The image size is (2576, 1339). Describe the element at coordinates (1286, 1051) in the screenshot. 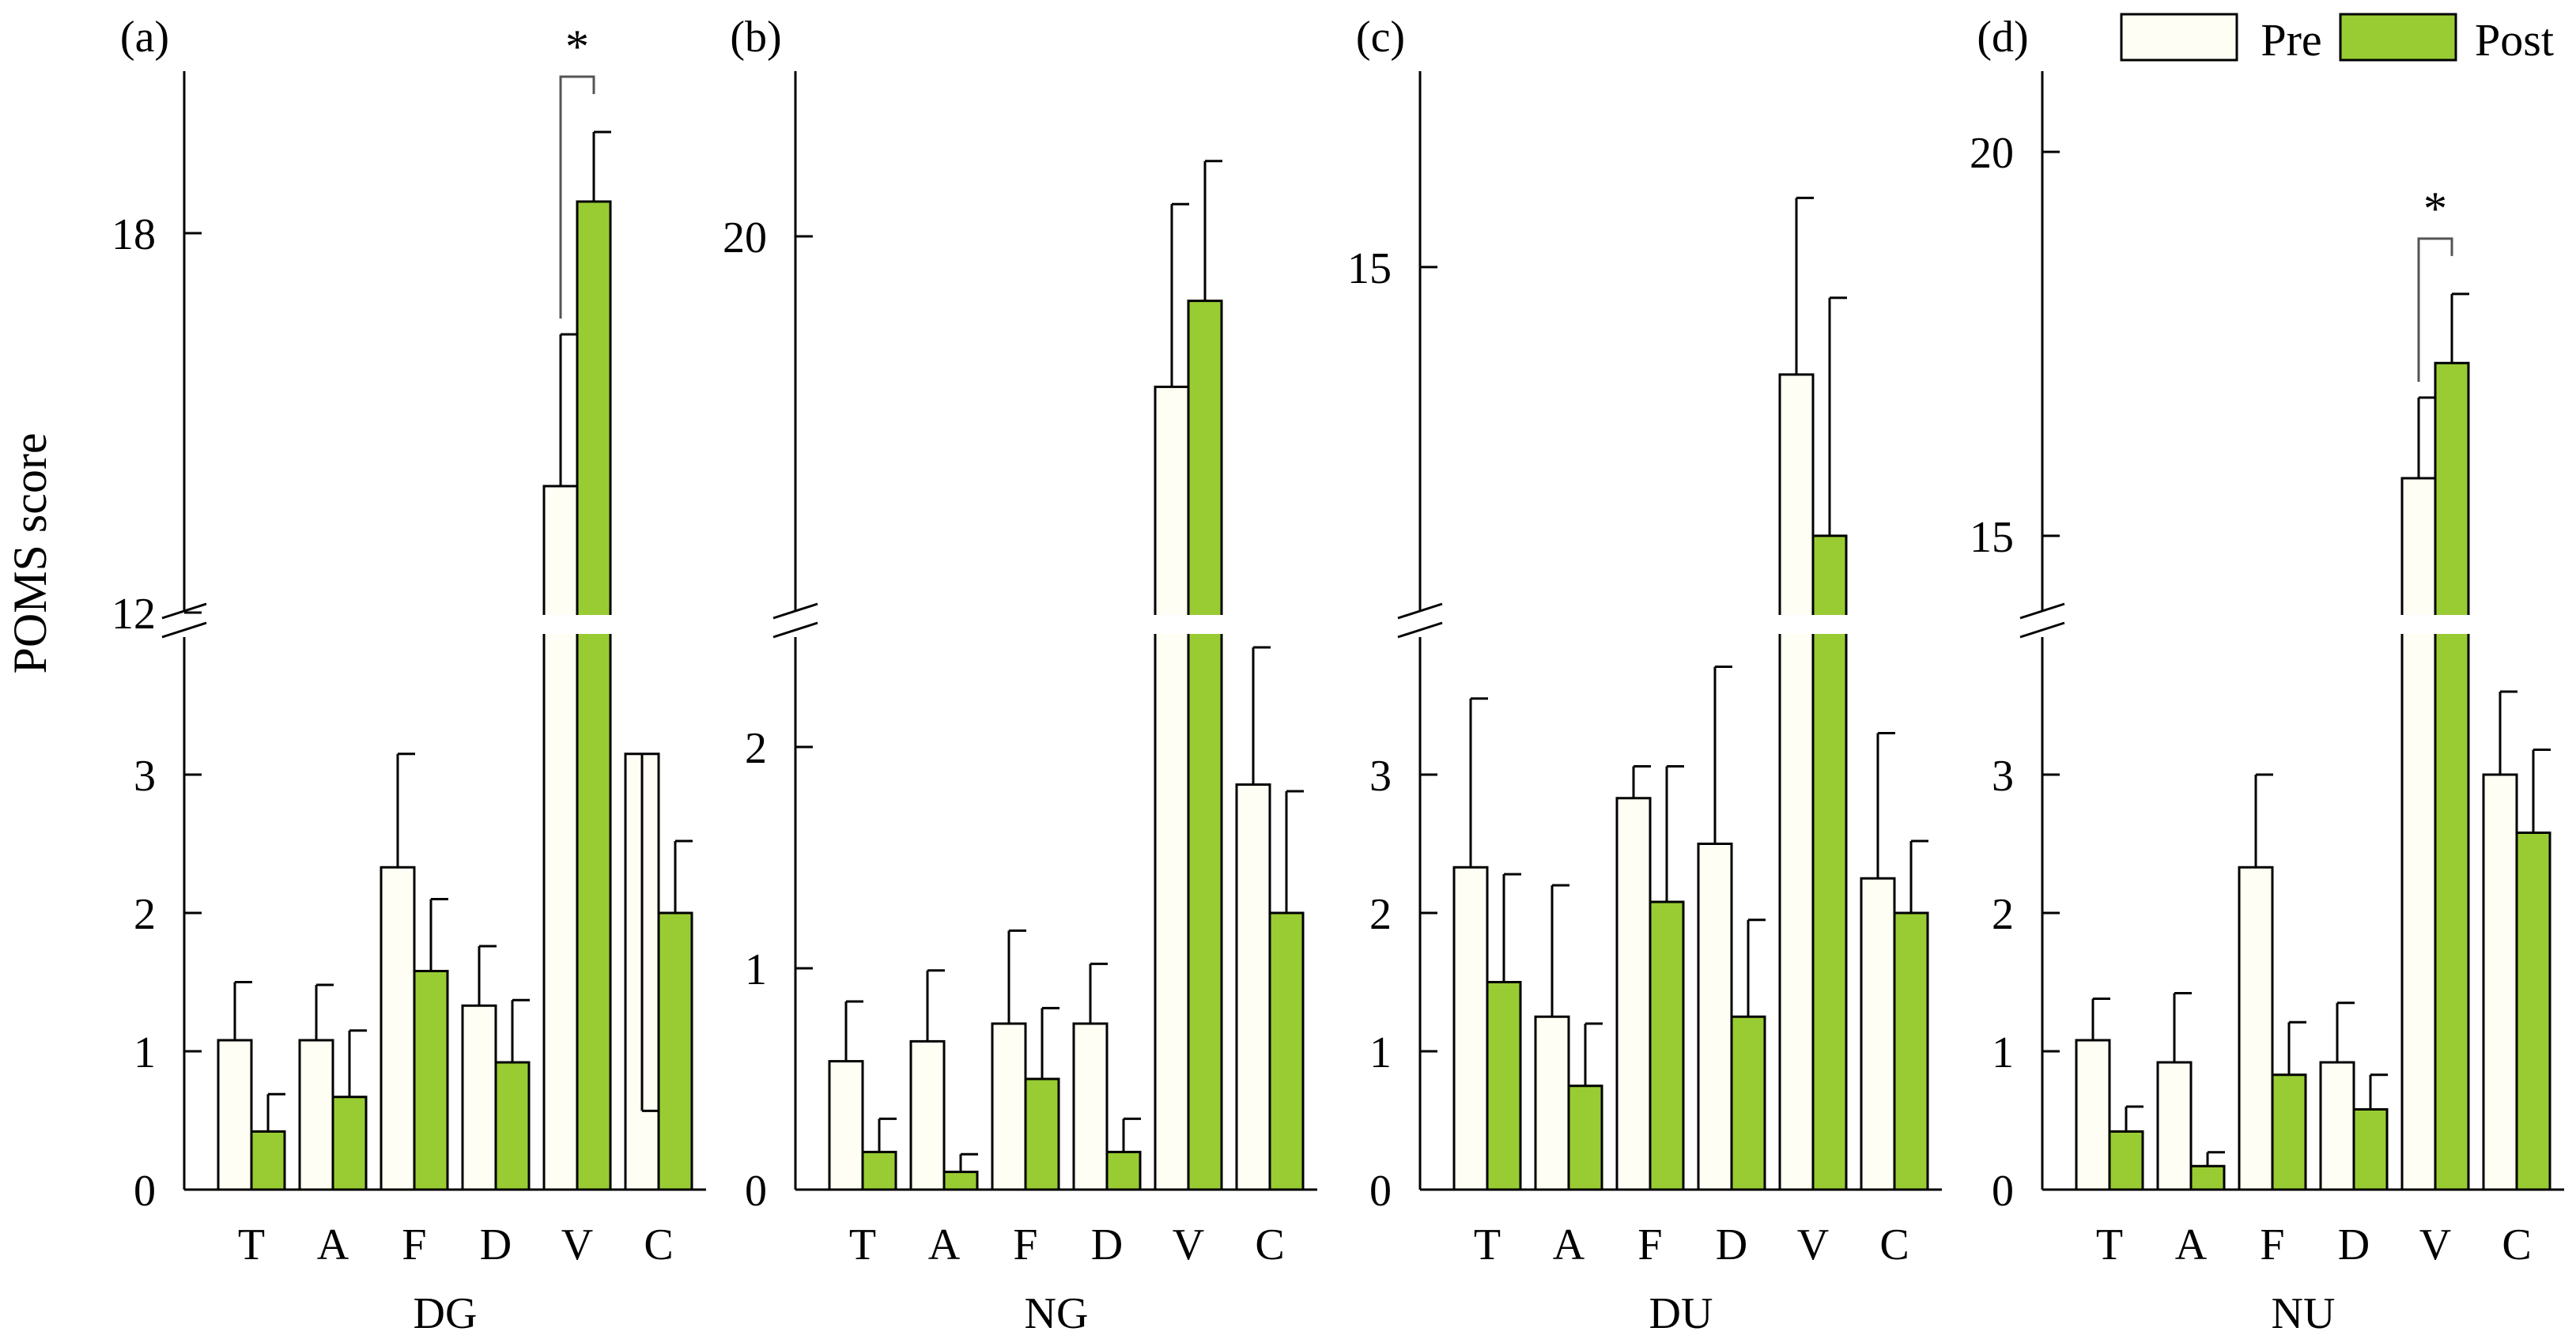

I see `bar-post-c` at that location.